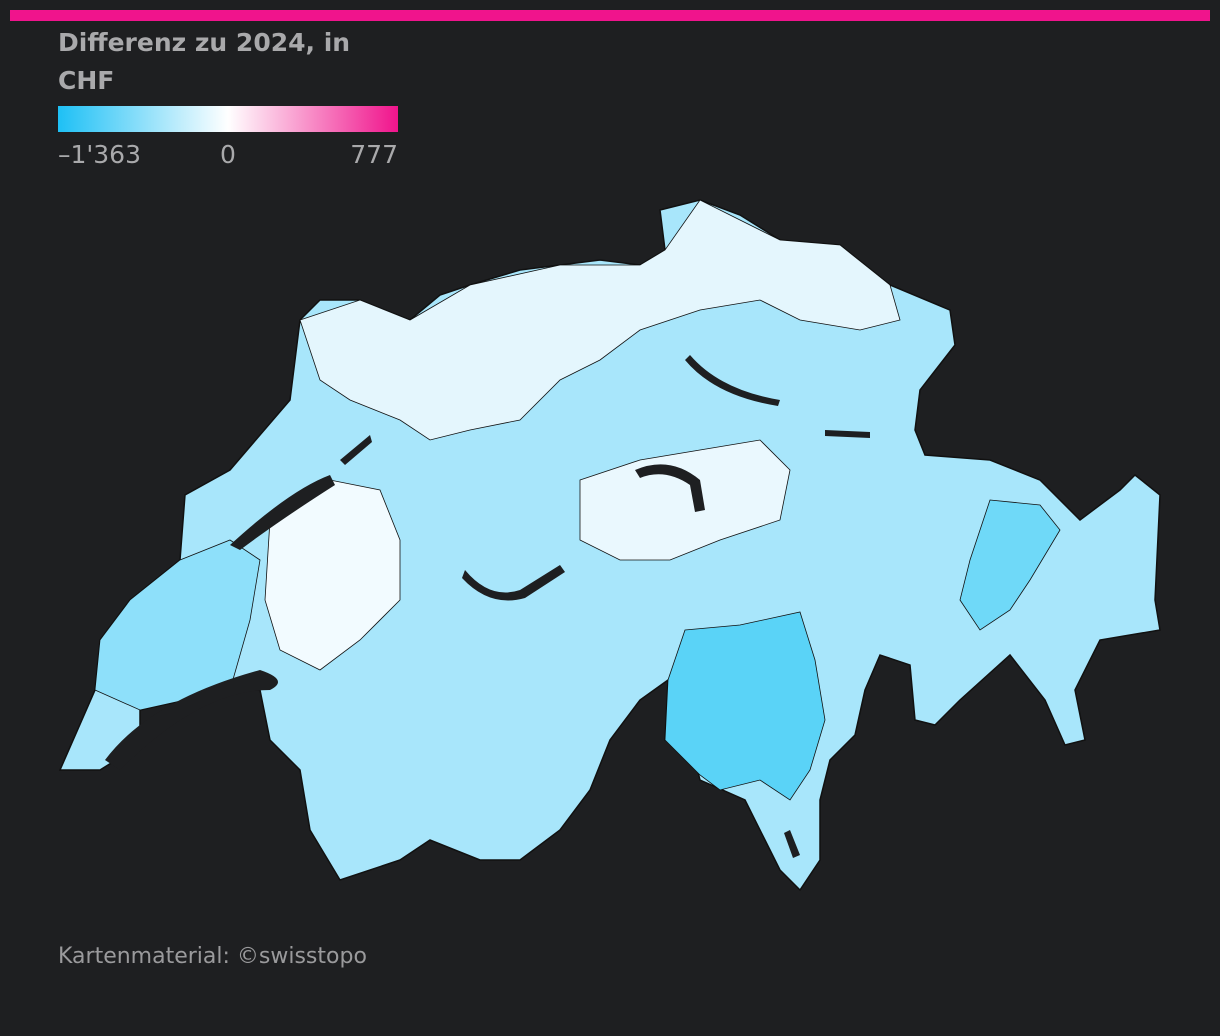 This screenshot has height=1036, width=1220. Describe the element at coordinates (228, 137) in the screenshot. I see `legend: –1'363 0 777` at that location.